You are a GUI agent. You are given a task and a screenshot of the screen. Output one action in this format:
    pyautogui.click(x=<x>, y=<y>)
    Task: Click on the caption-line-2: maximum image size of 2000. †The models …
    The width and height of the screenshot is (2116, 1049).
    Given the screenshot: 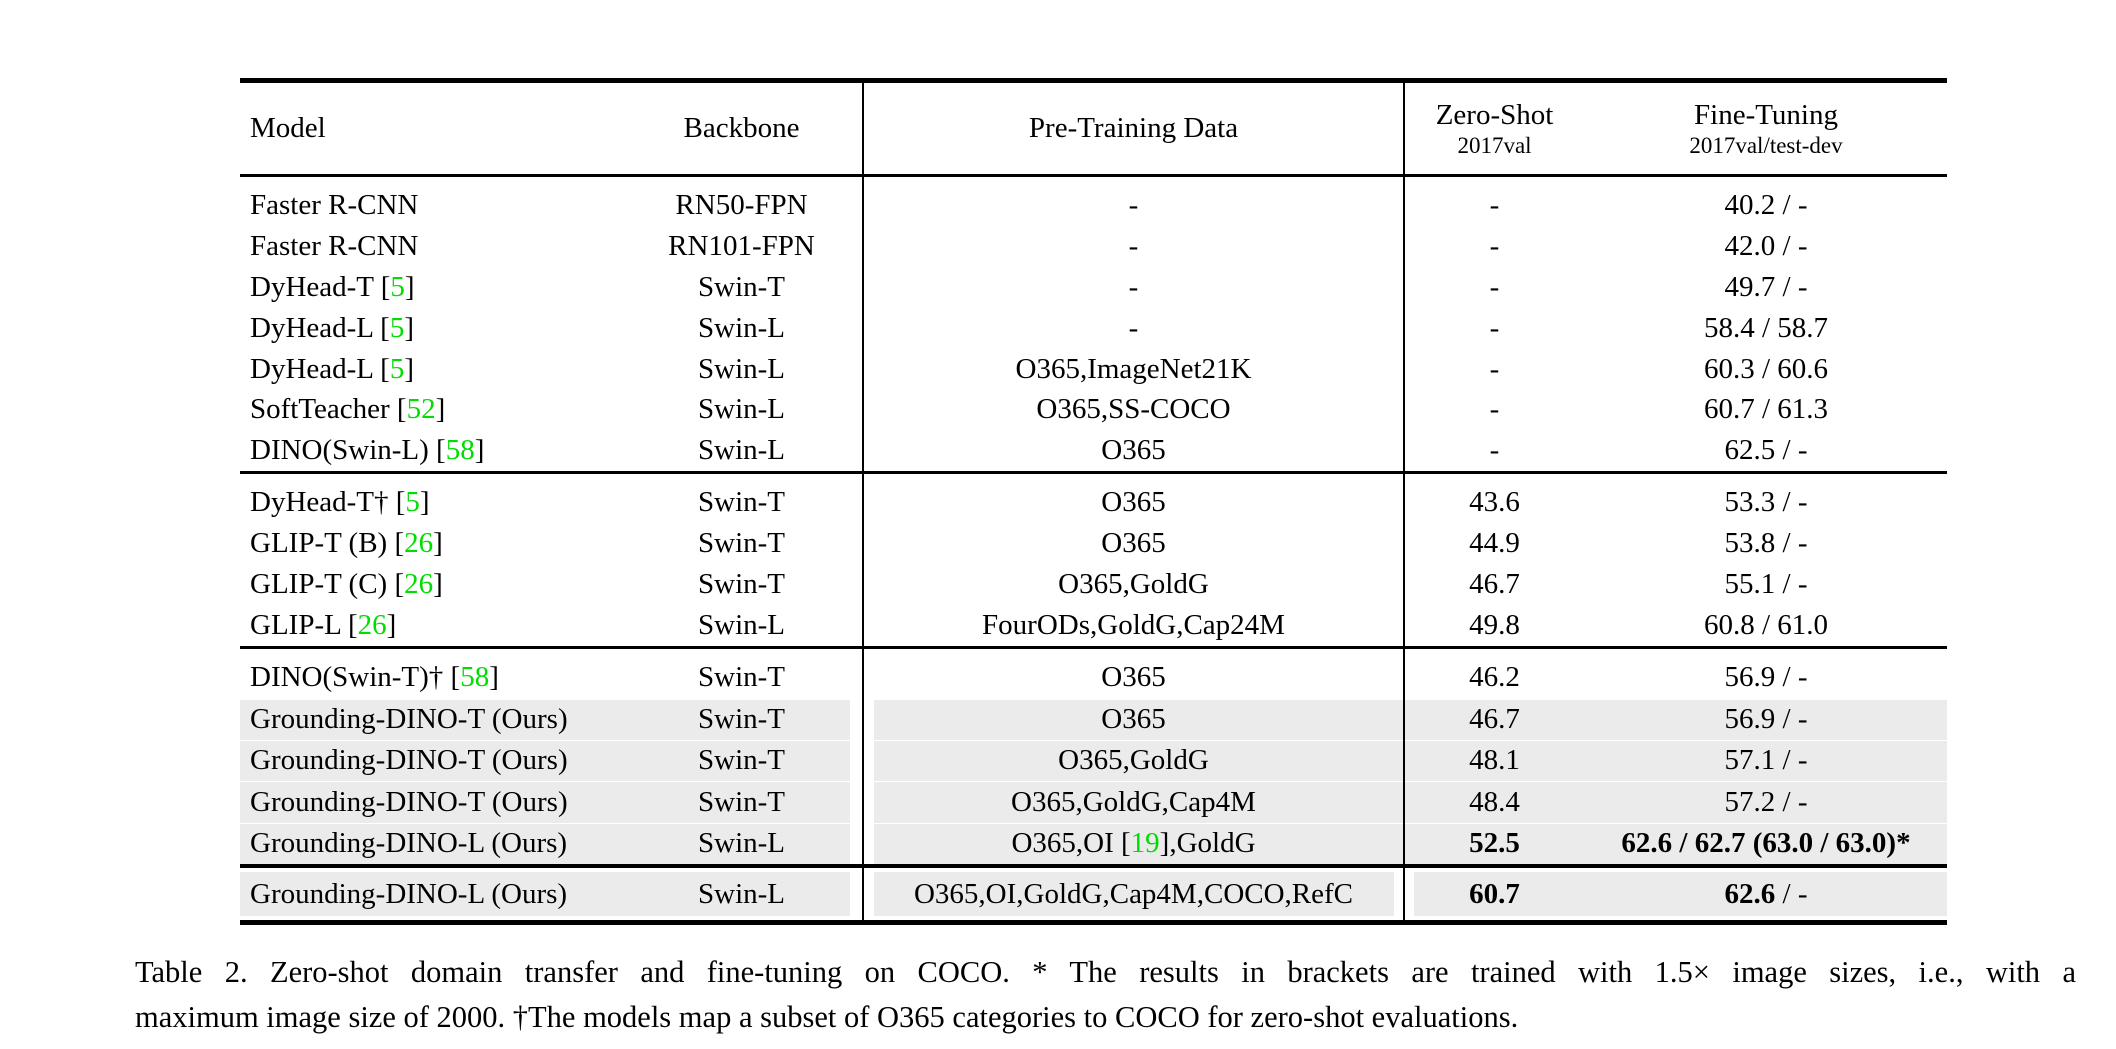 What is the action you would take?
    pyautogui.click(x=827, y=1017)
    